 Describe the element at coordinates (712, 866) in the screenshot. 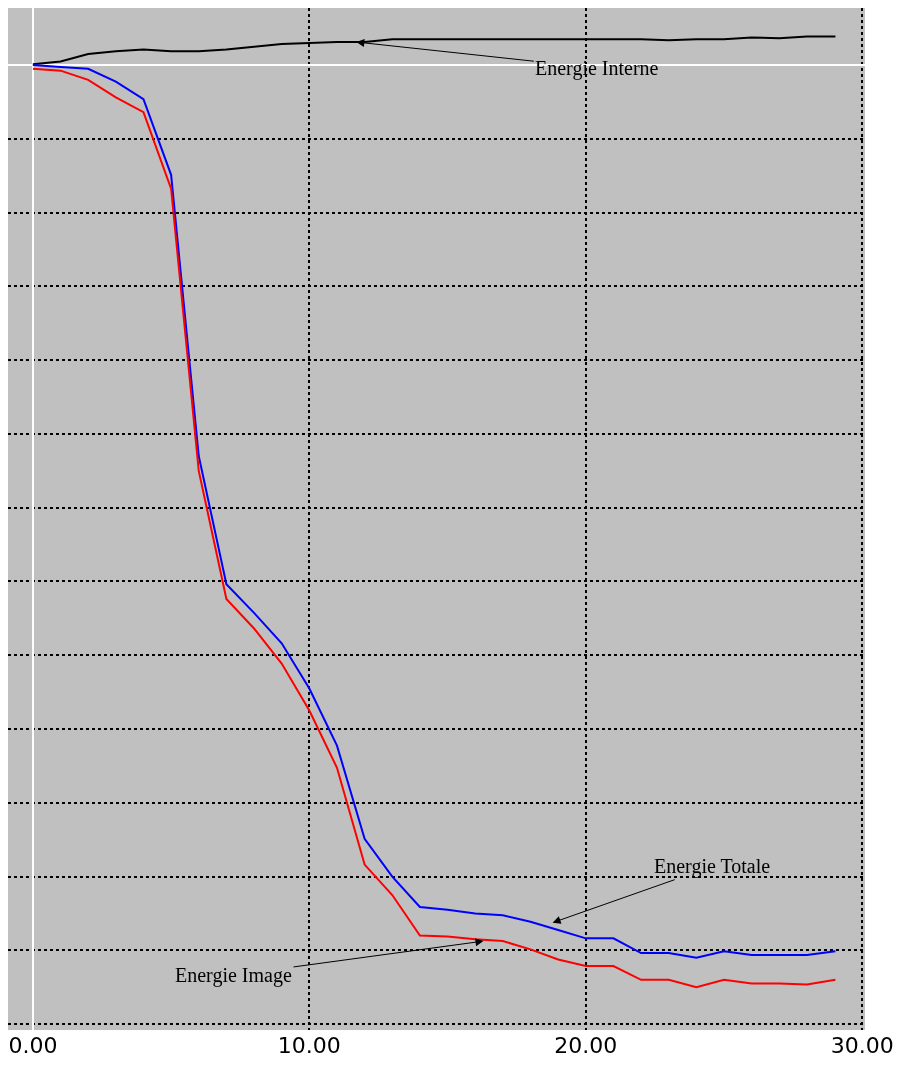

I see `annotation: Energie Totale` at that location.